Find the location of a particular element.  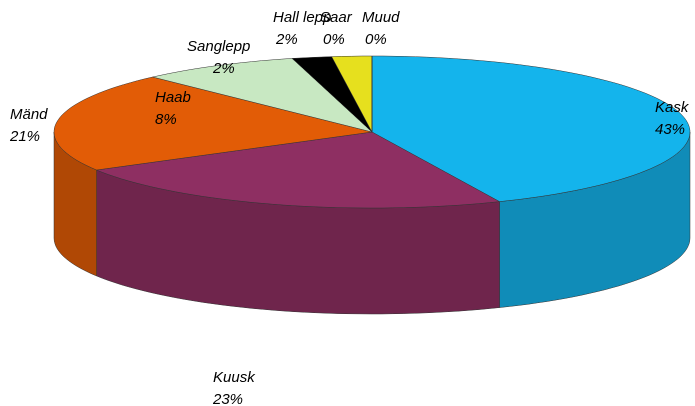

slice-label: Haab is located at coordinates (173, 97).